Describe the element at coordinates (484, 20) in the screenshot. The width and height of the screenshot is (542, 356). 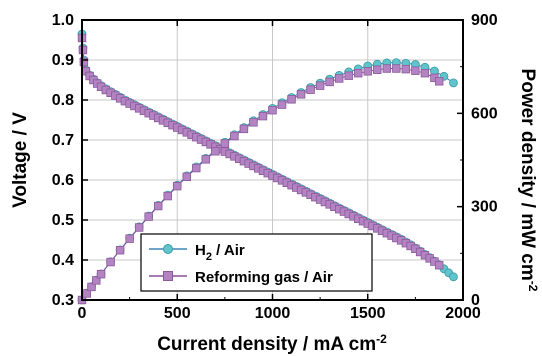
I see `y2-tick-label: 900` at that location.